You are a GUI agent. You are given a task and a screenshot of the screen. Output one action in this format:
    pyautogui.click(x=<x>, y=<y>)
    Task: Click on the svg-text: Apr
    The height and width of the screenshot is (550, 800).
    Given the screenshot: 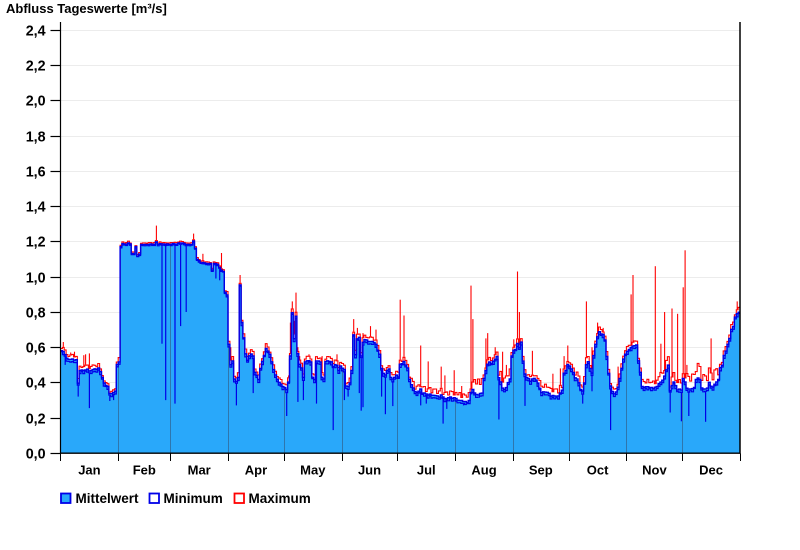 What is the action you would take?
    pyautogui.click(x=256, y=470)
    